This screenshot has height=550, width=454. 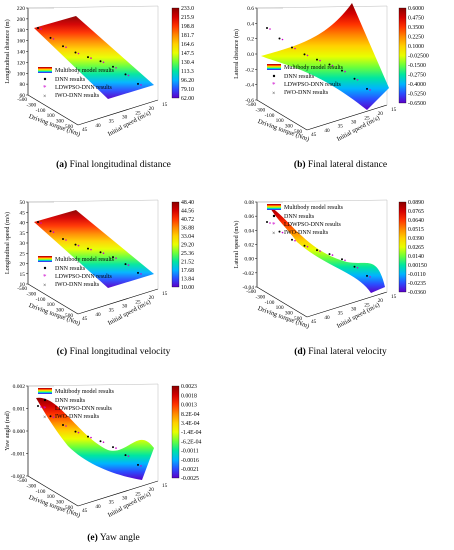 What do you see at coordinates (187, 36) in the screenshot?
I see `colorbar-tick-label: 181.7` at bounding box center [187, 36].